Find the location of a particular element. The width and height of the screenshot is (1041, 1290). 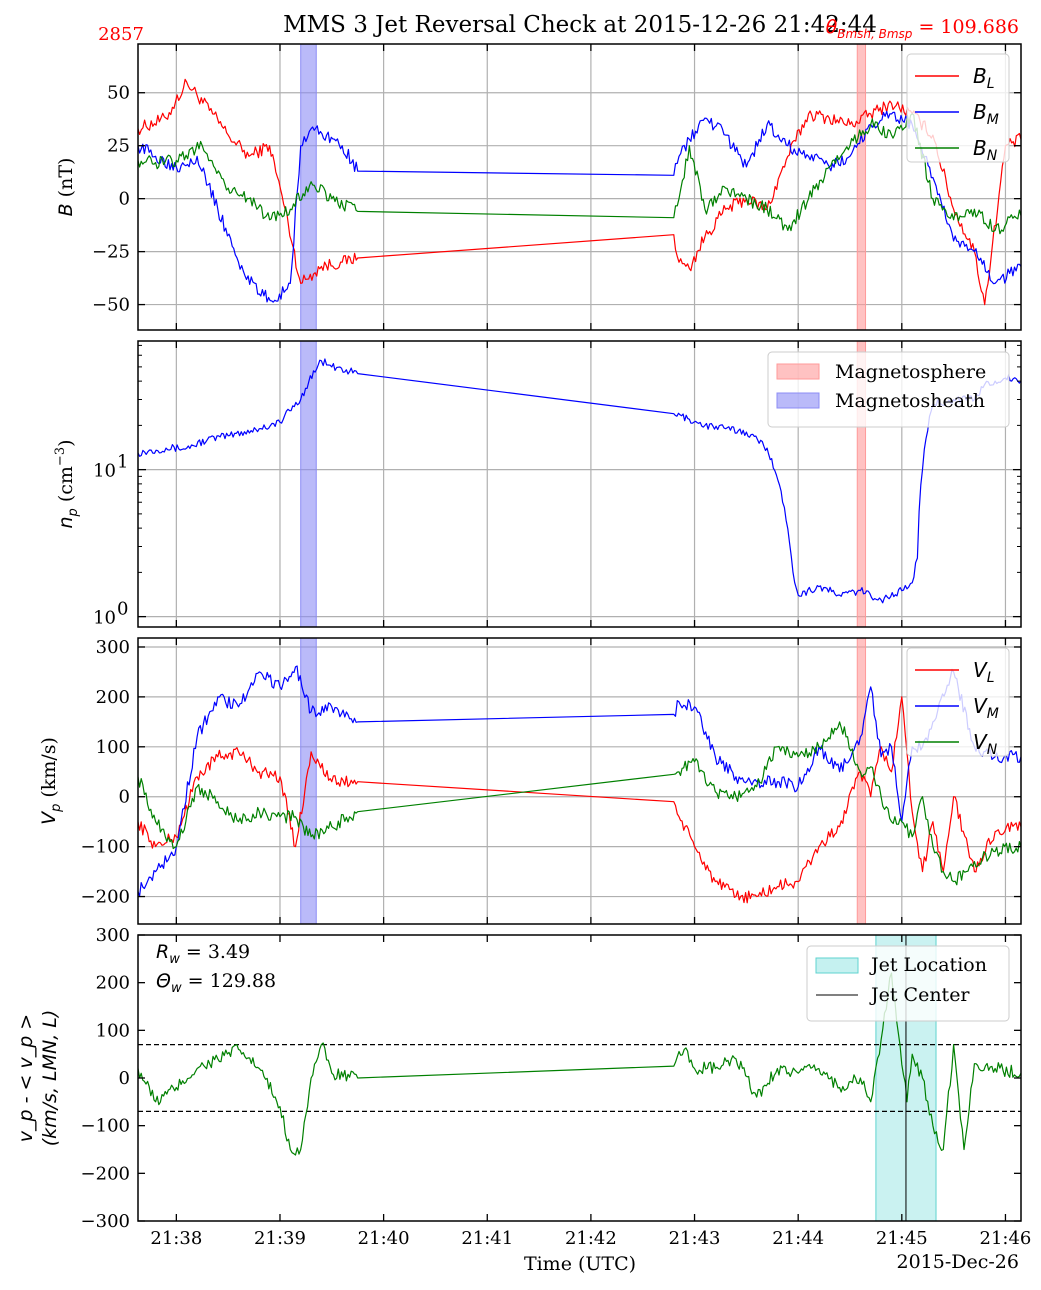

y-axis-label-line2: (km/s, LMN, L) is located at coordinates (50, 1078).